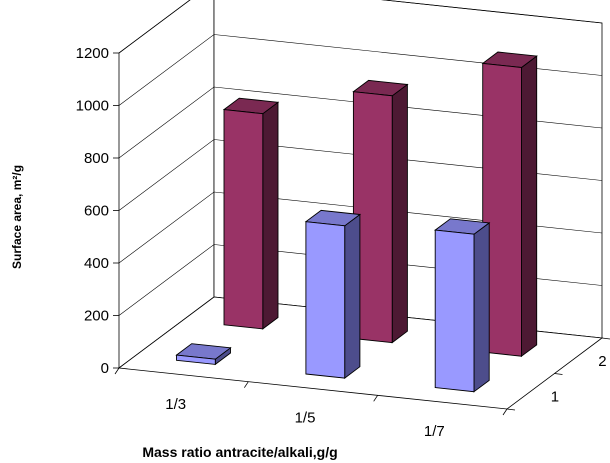  What do you see at coordinates (555, 396) in the screenshot?
I see `depth-tick-label: 1` at bounding box center [555, 396].